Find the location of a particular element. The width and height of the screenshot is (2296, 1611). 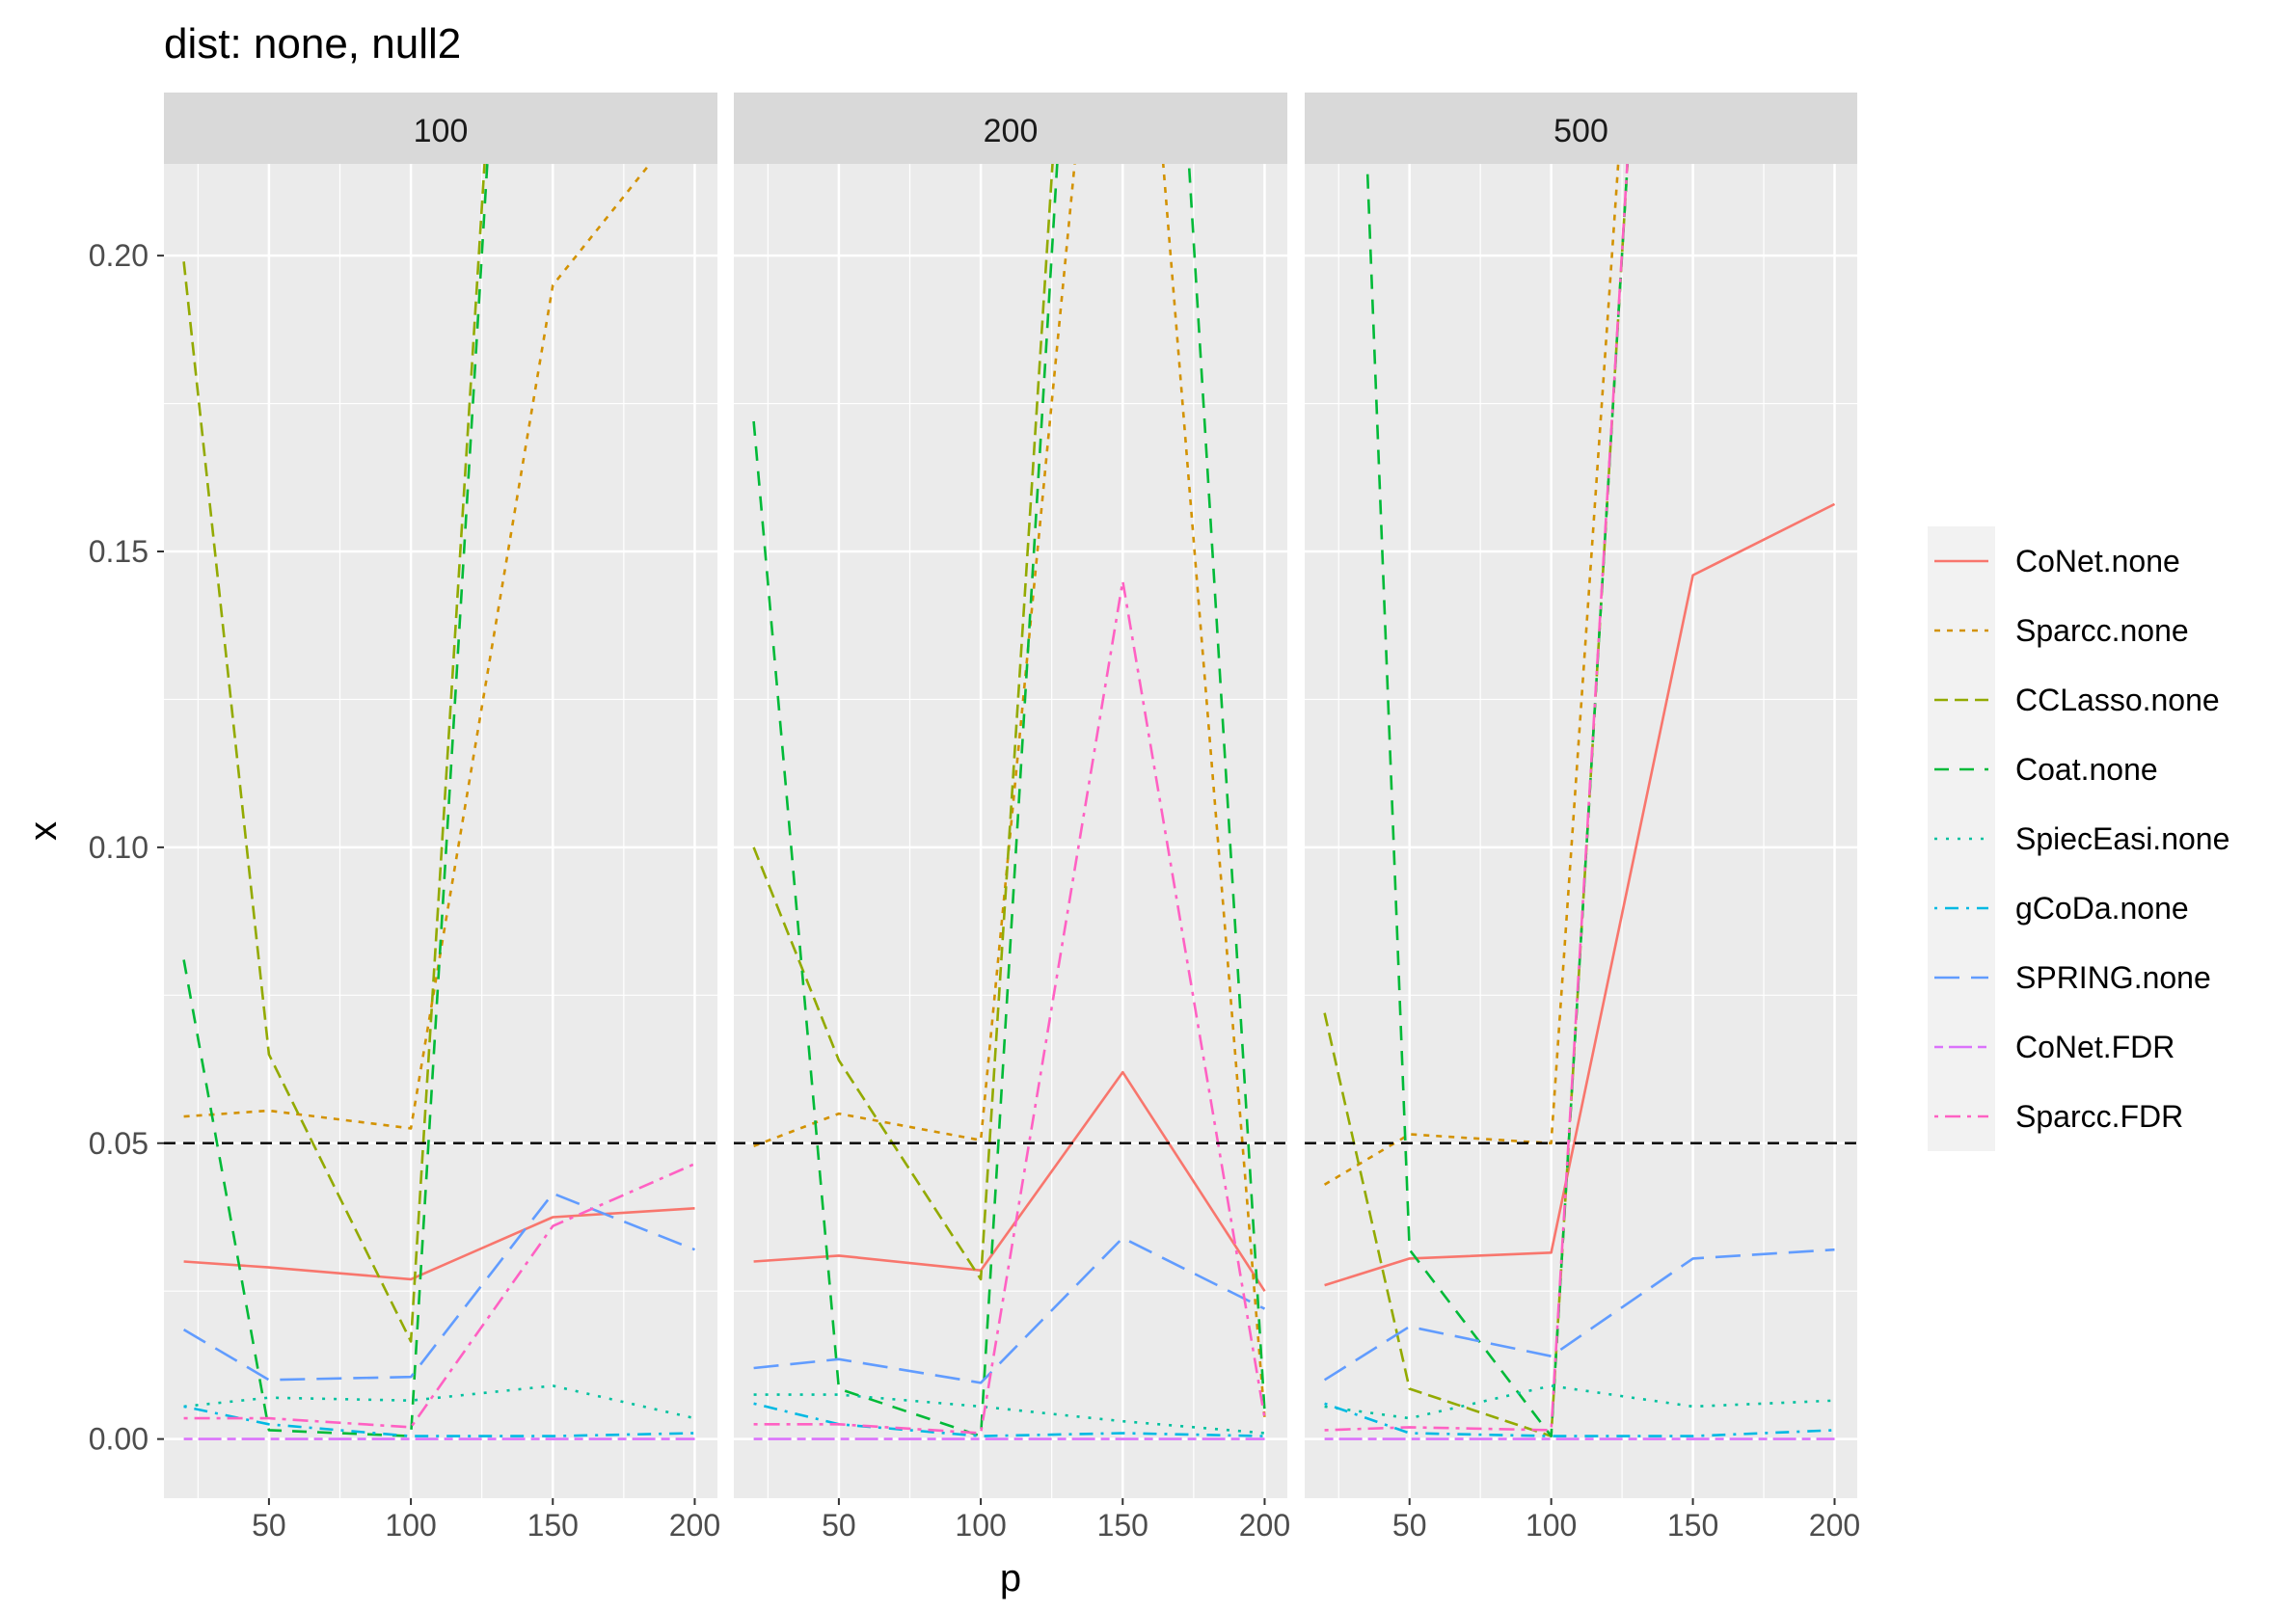

y-axis: 0.00 0.05 0.10 0.15 0.20 is located at coordinates (126, 847).